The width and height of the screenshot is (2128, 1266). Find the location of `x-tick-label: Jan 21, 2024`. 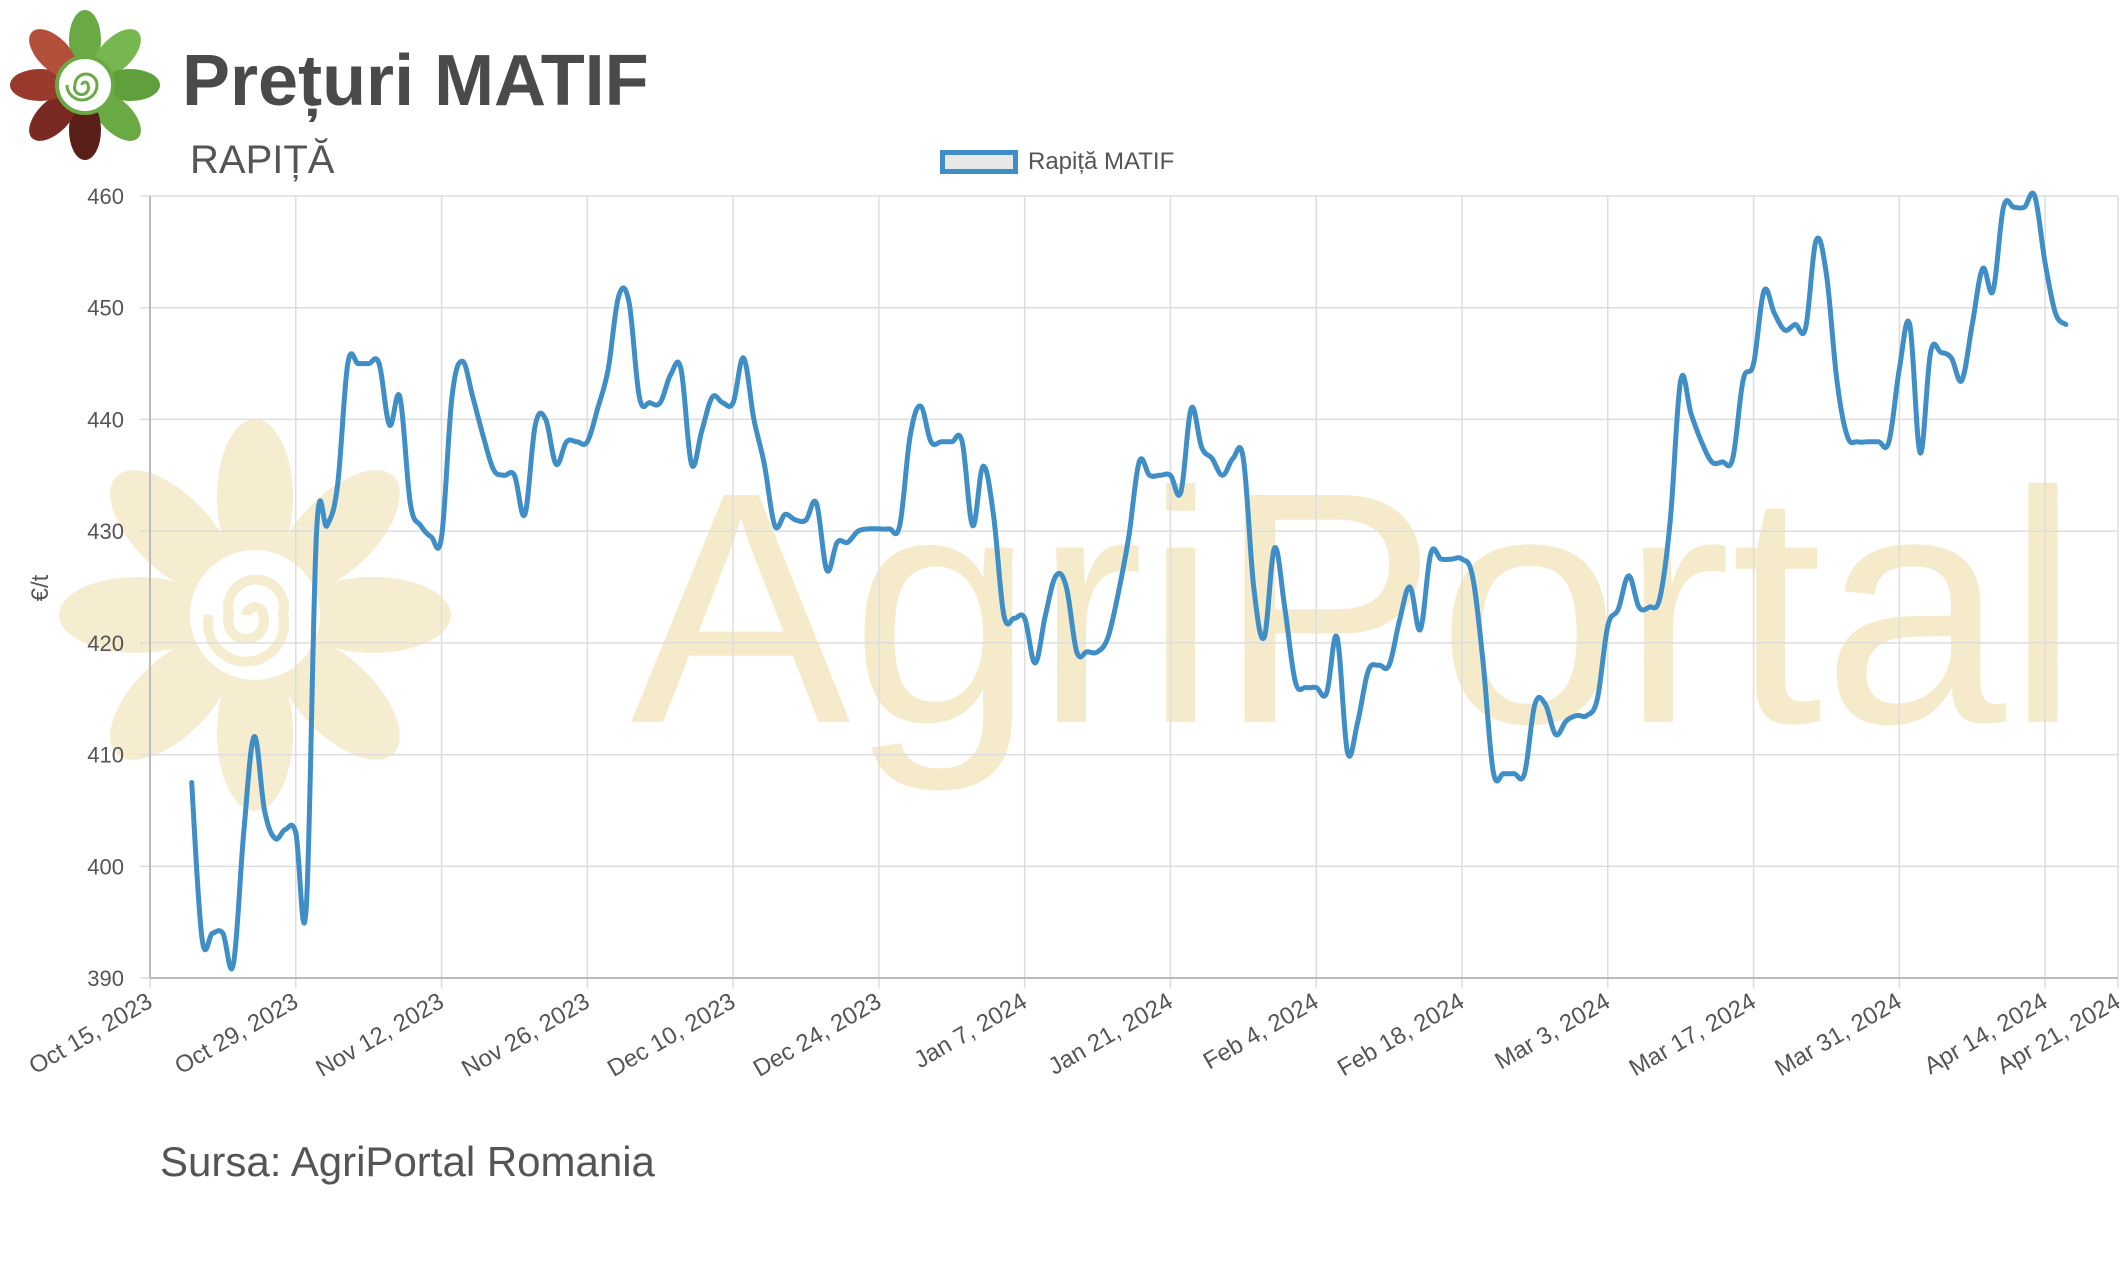

x-tick-label: Jan 21, 2024 is located at coordinates (1111, 1034).